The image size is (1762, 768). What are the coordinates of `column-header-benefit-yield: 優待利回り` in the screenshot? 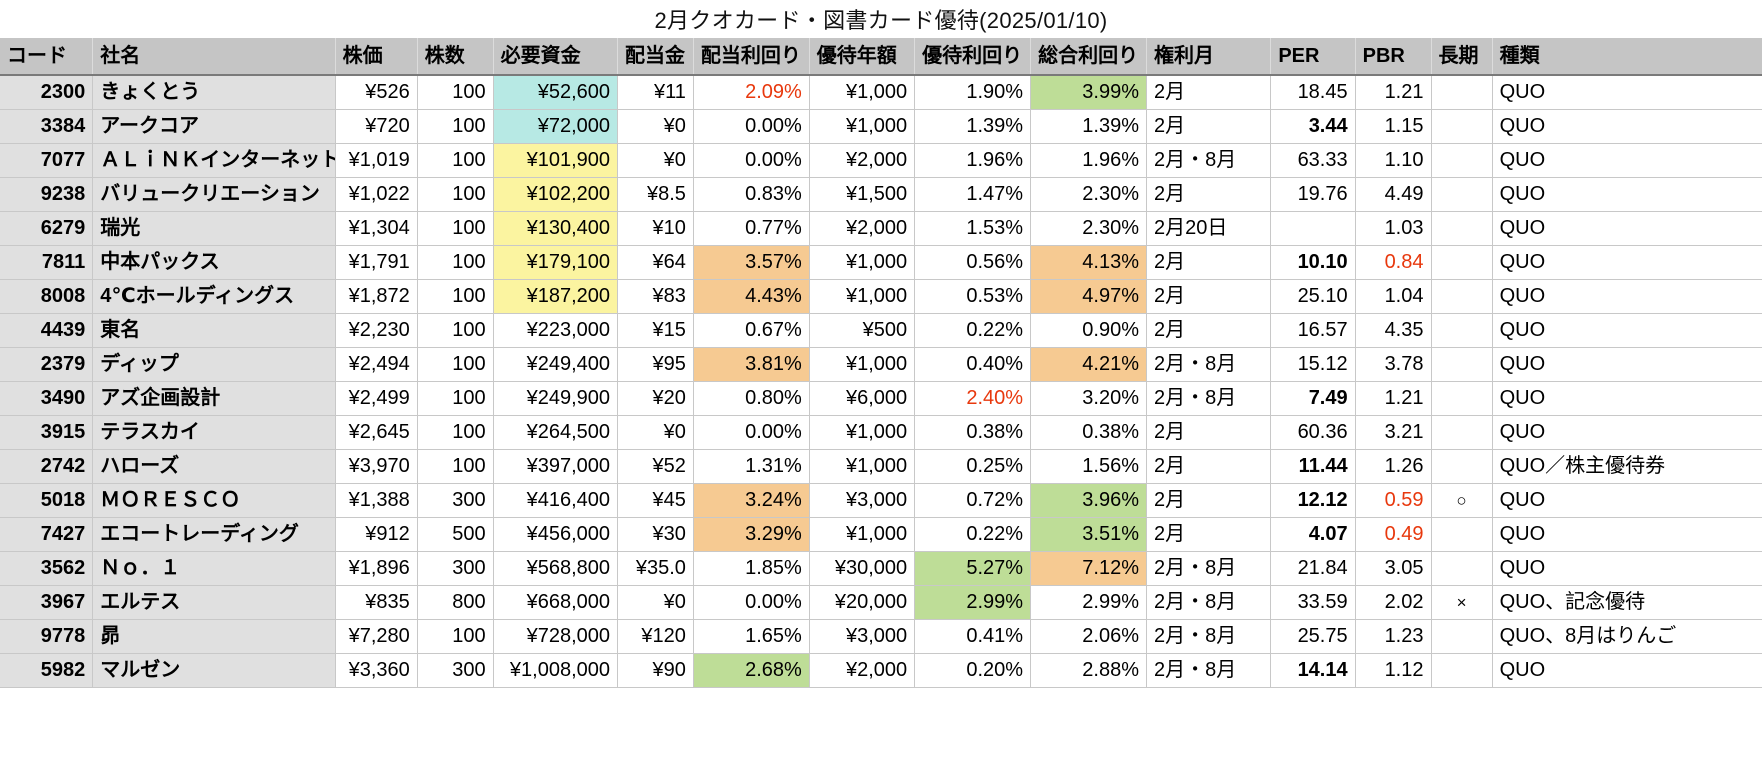 It's located at (973, 57).